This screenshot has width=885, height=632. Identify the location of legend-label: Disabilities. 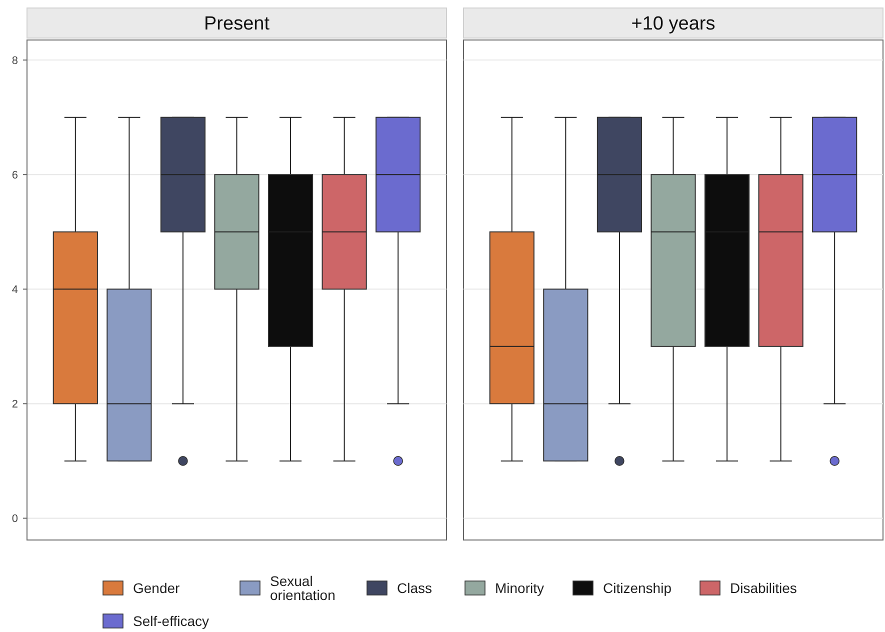
(763, 588).